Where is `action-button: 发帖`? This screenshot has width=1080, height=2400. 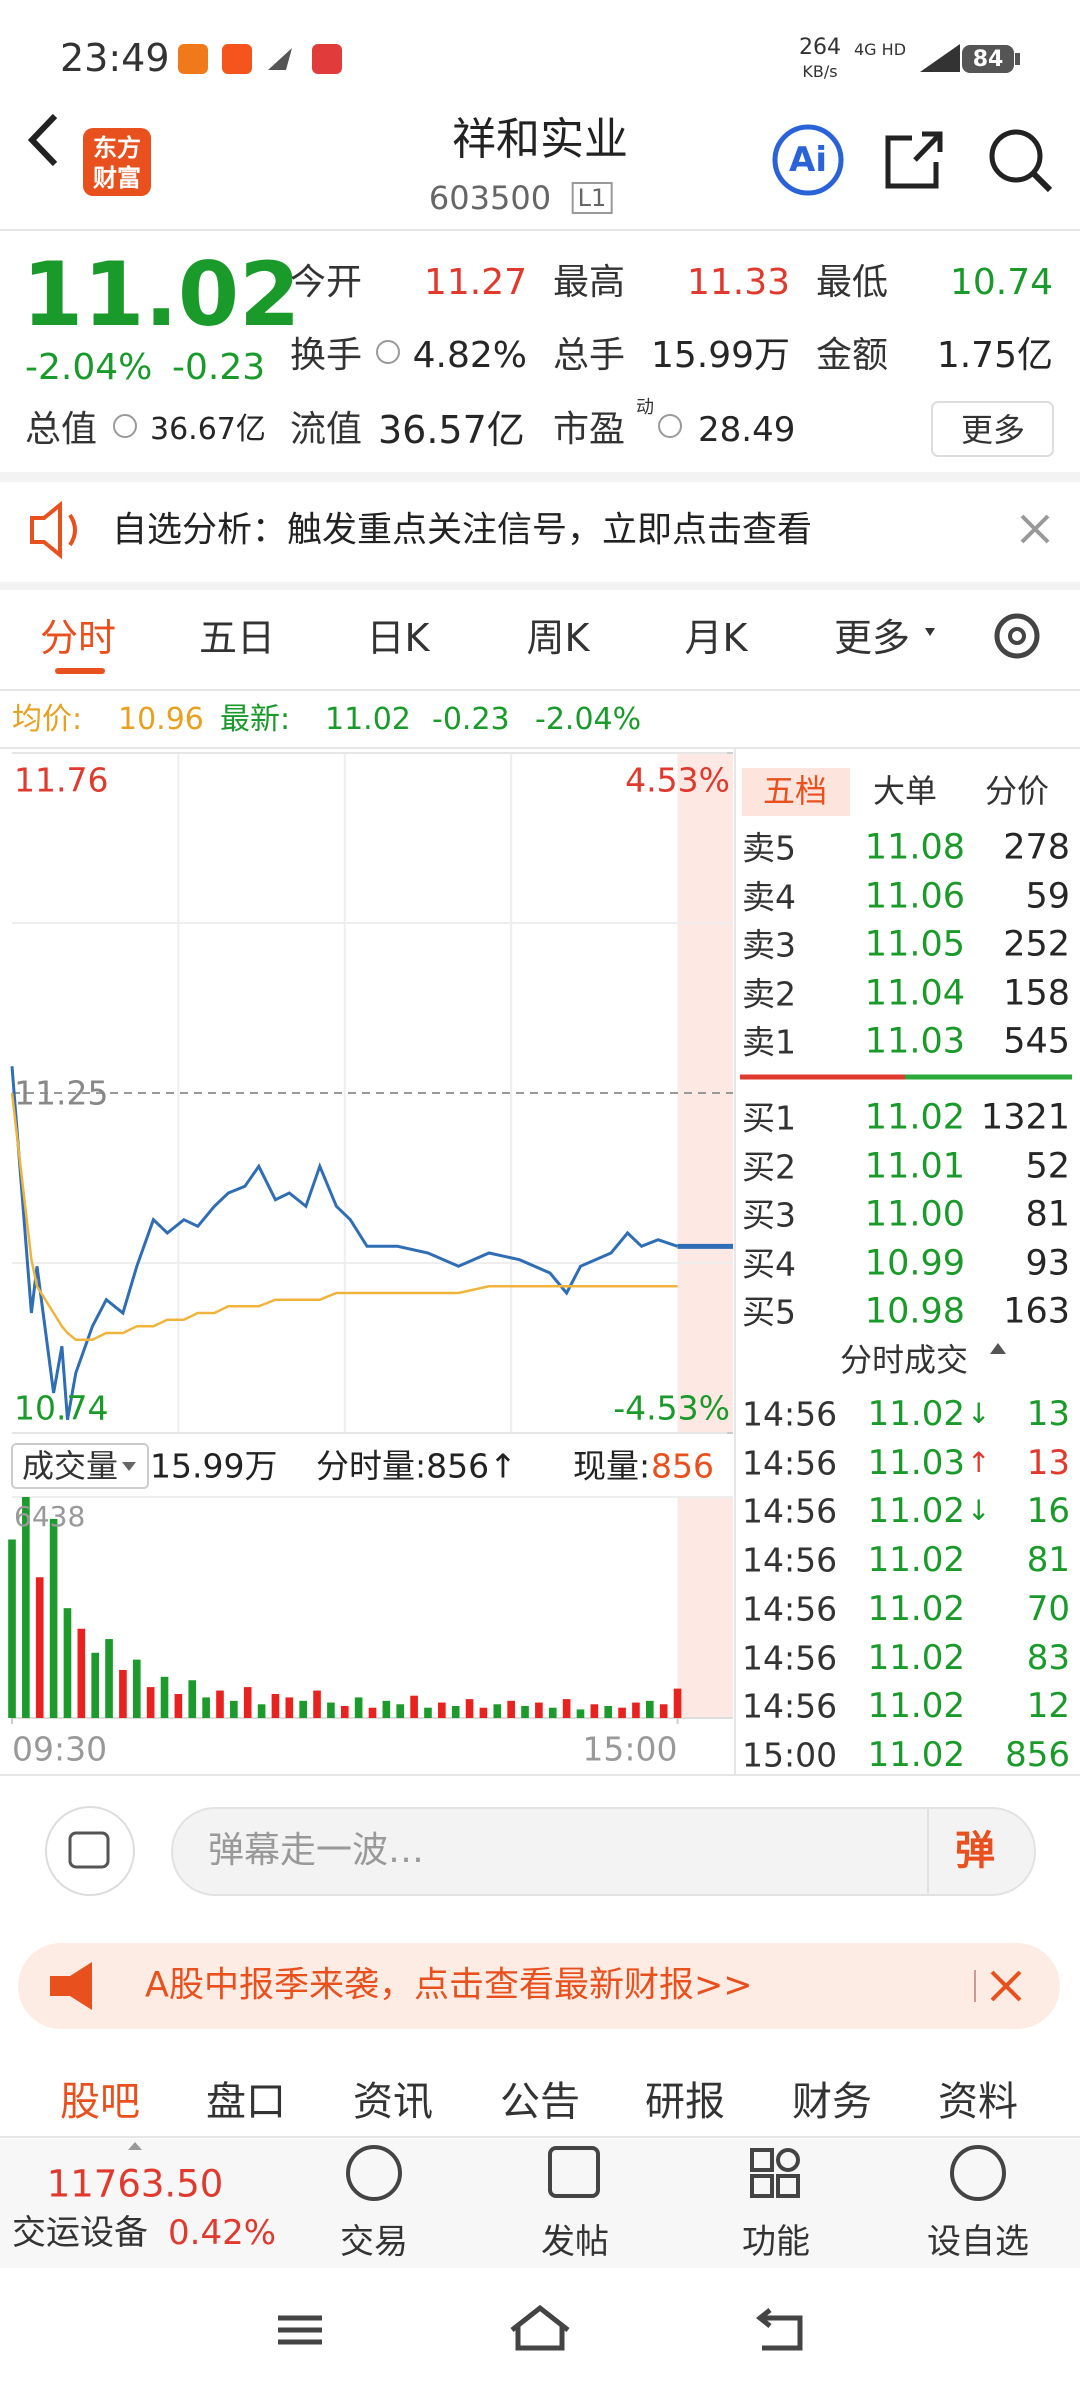
action-button: 发帖 is located at coordinates (575, 2242).